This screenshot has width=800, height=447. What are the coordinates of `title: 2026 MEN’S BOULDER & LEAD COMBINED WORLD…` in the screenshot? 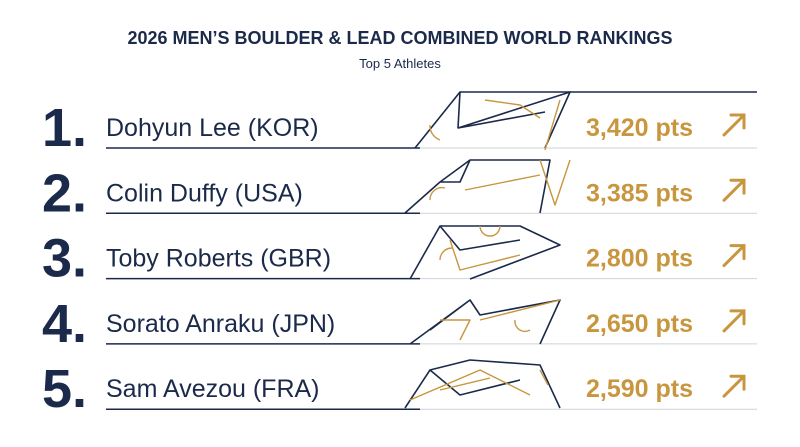 It's located at (399, 38).